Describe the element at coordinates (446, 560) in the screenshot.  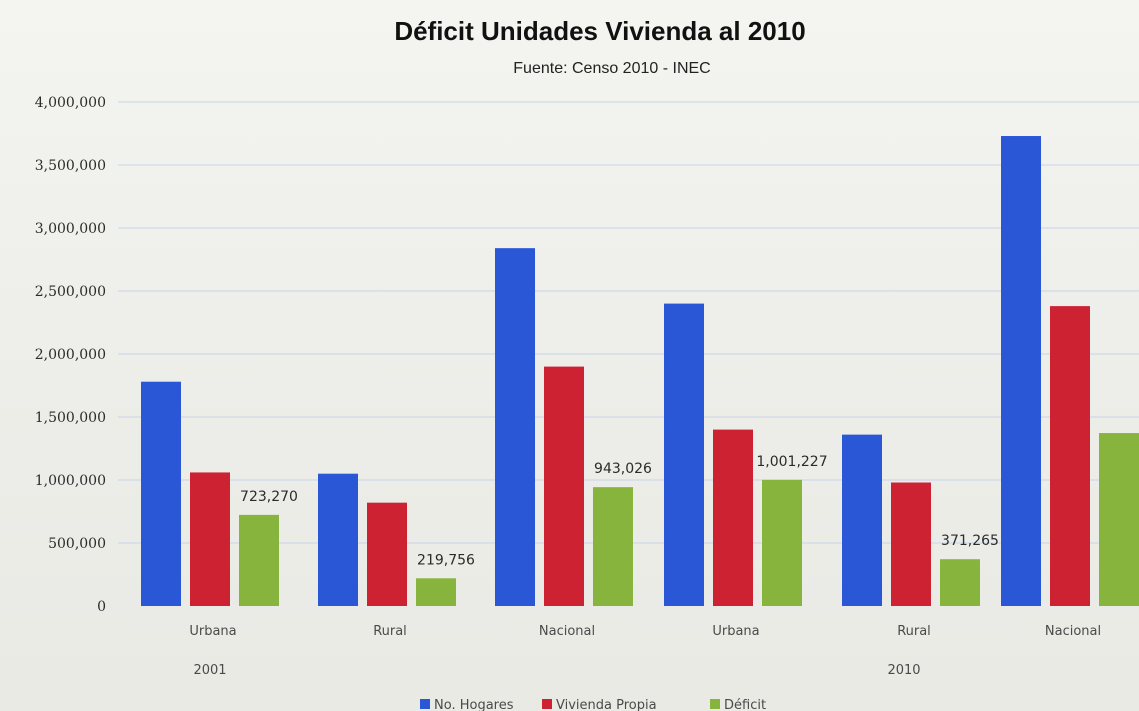
I see `data-label-1: 219,756` at that location.